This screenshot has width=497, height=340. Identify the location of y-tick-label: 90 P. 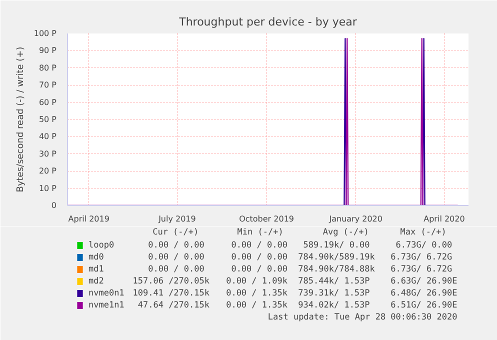
(47, 51).